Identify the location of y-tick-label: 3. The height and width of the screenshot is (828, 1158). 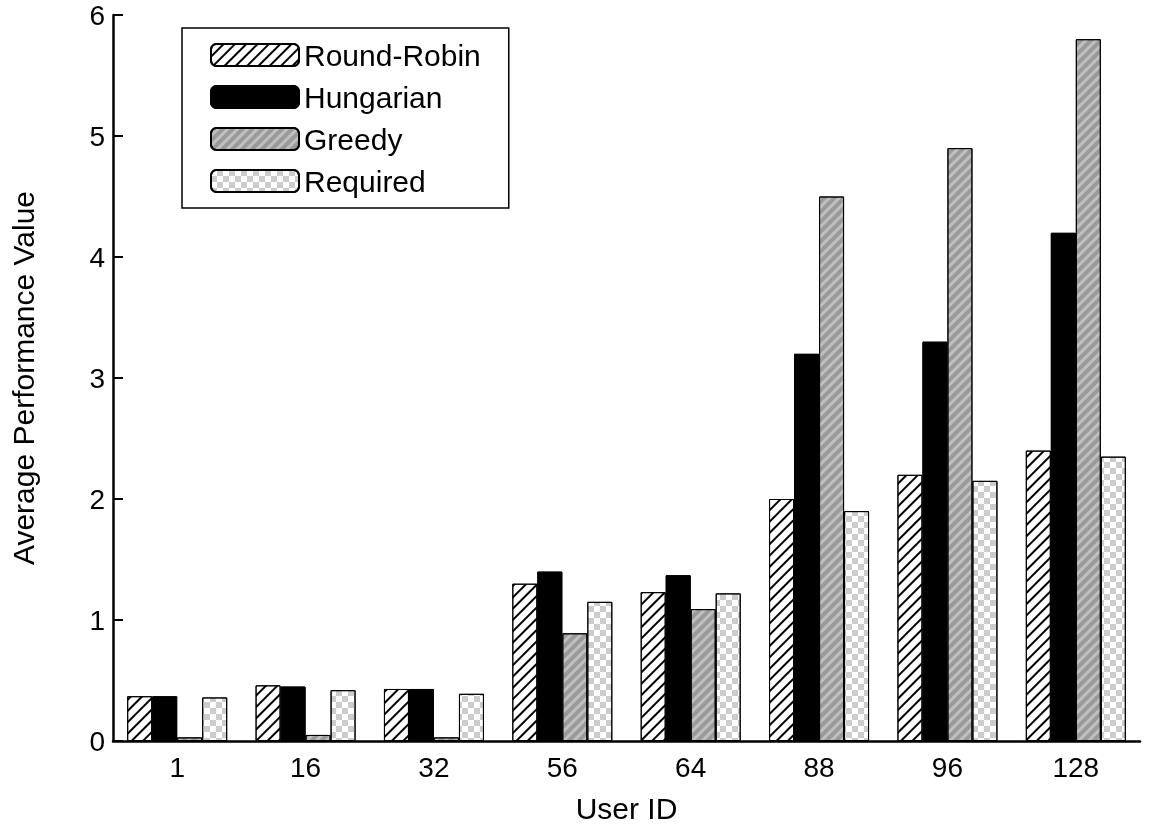
(97, 378).